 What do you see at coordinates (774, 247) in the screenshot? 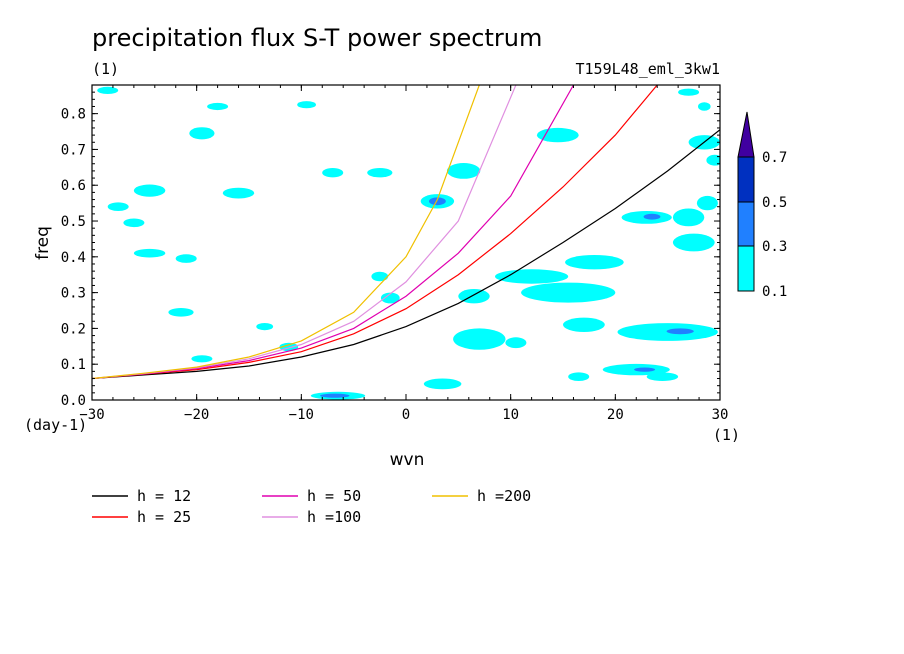
I see `colorbar-level-label: 0.3` at bounding box center [774, 247].